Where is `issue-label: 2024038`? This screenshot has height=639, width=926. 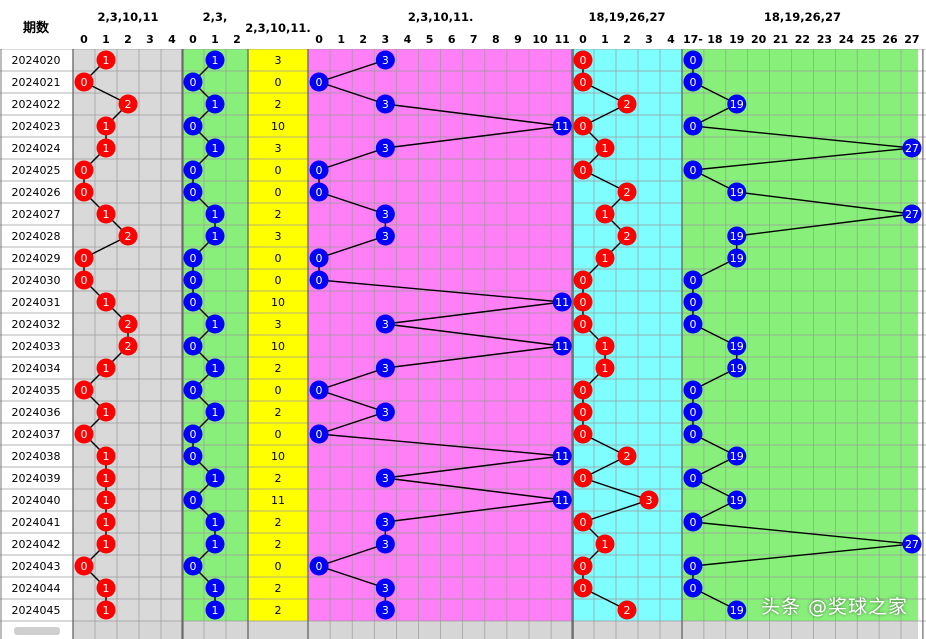 issue-label: 2024038 is located at coordinates (36, 456).